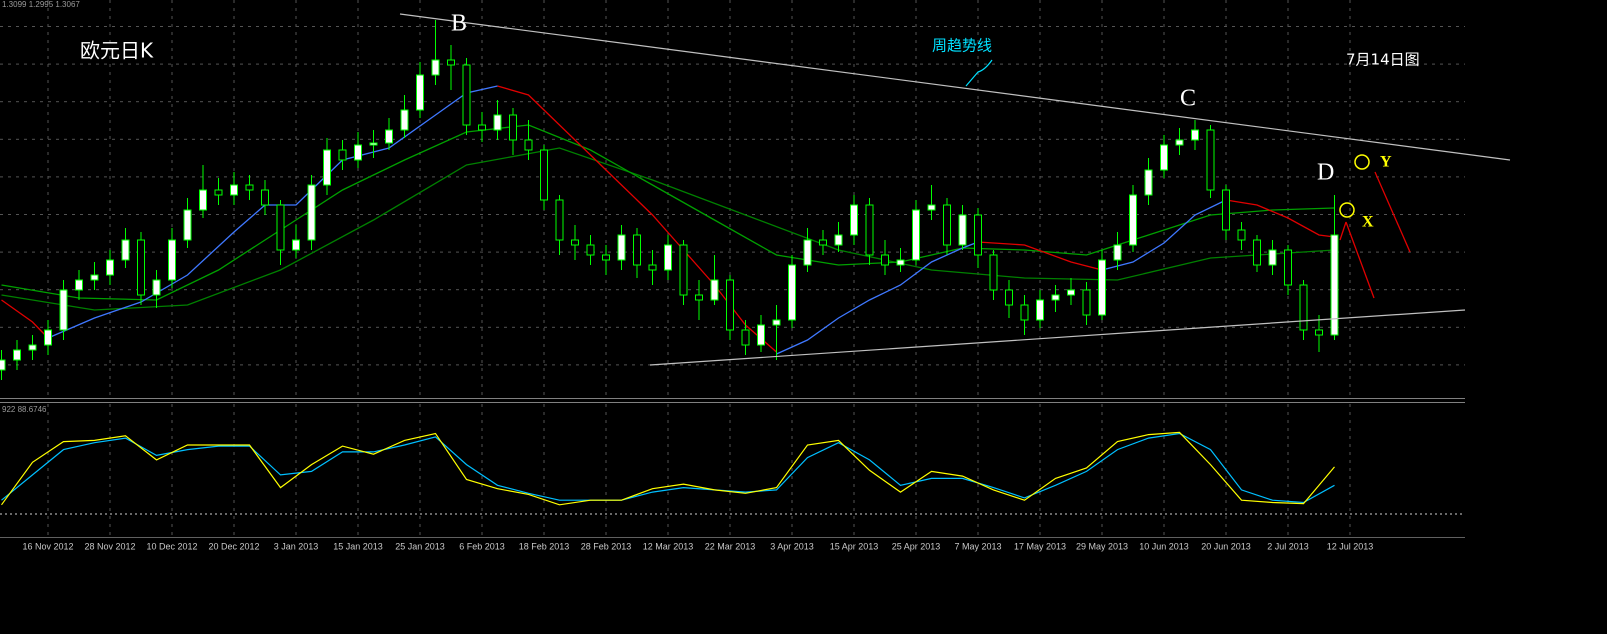  What do you see at coordinates (41, 4) in the screenshot?
I see `price-header: 1.3099 1.2995 1.3067` at bounding box center [41, 4].